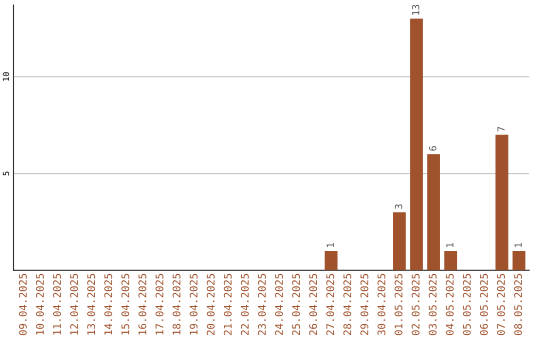  What do you see at coordinates (57, 304) in the screenshot?
I see `x-tick-label: 11.04.2025` at bounding box center [57, 304].